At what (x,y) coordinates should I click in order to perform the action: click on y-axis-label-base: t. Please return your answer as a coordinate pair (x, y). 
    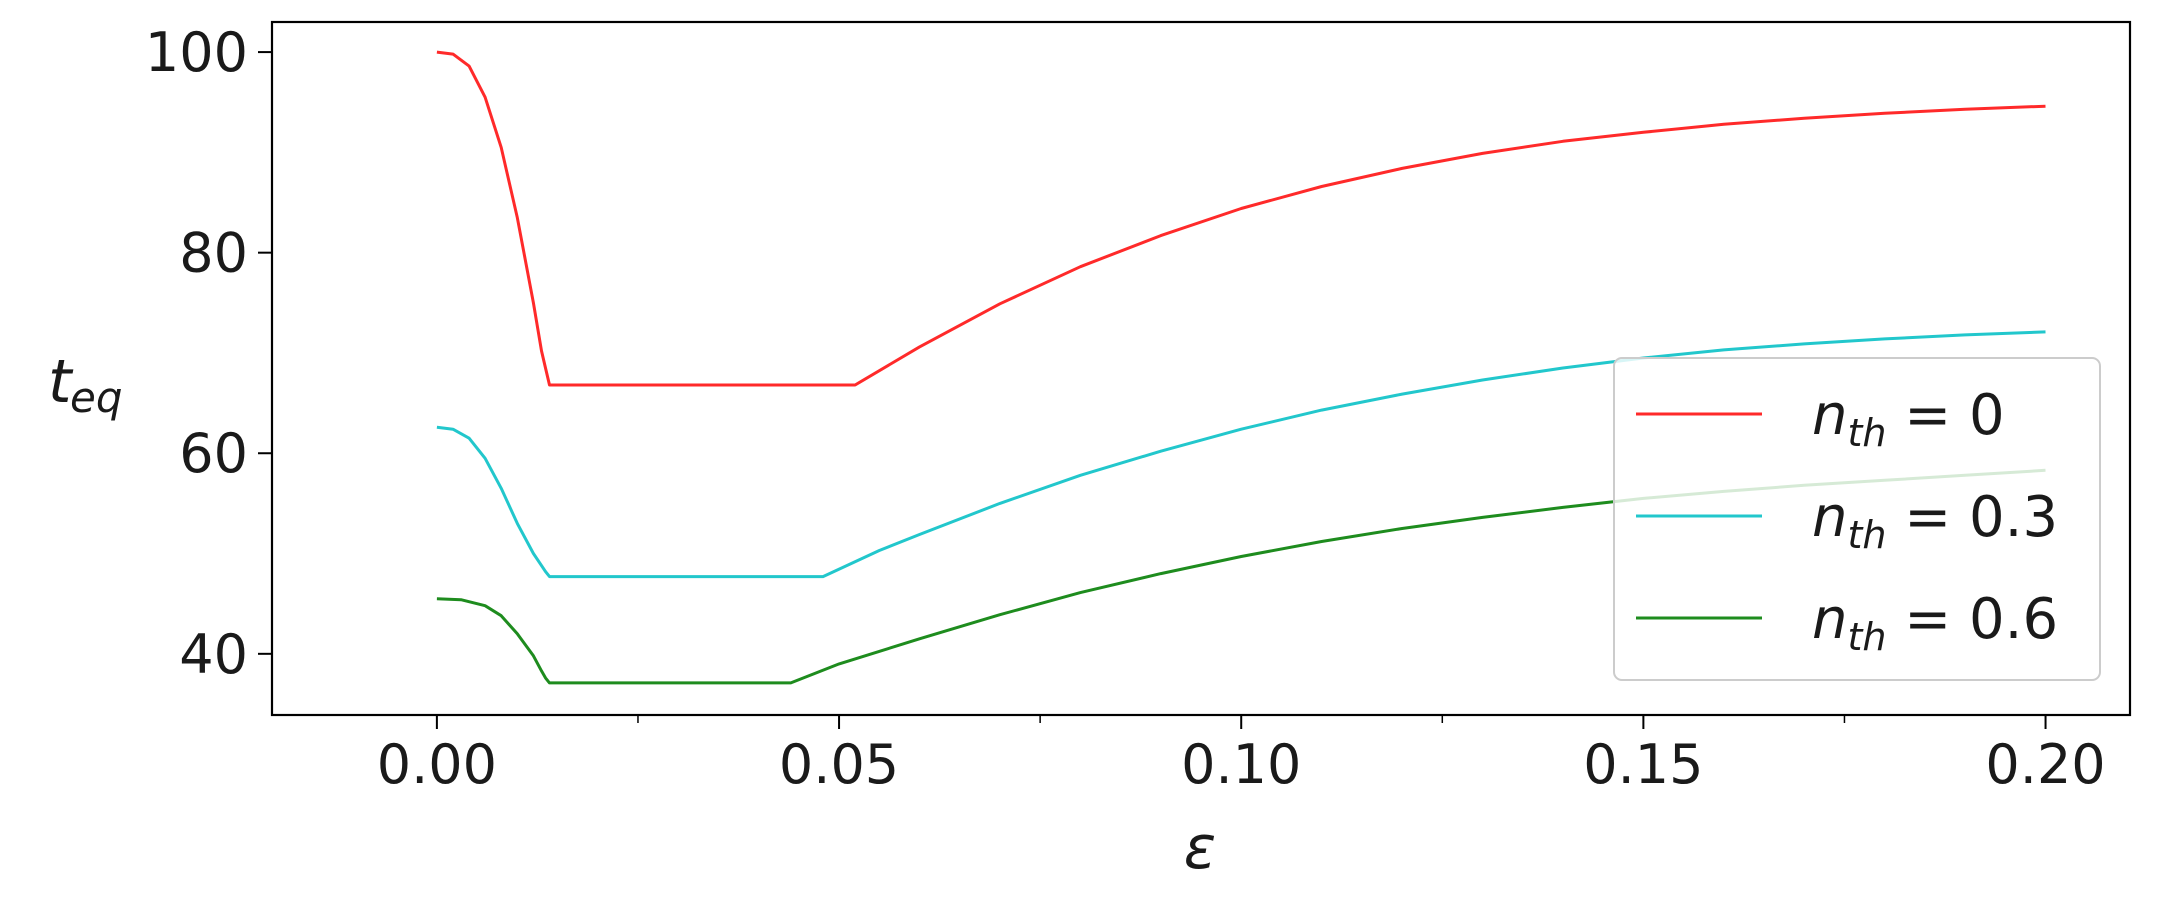
    Looking at the image, I should click on (61, 382).